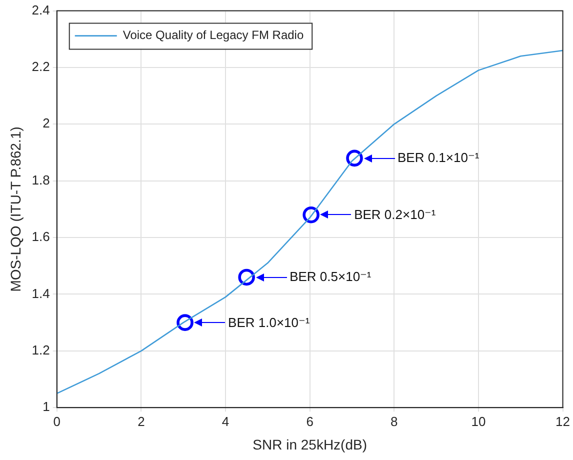 The height and width of the screenshot is (460, 573). Describe the element at coordinates (310, 444) in the screenshot. I see `x-axis-title: SNR in 25kHz(dB)` at that location.